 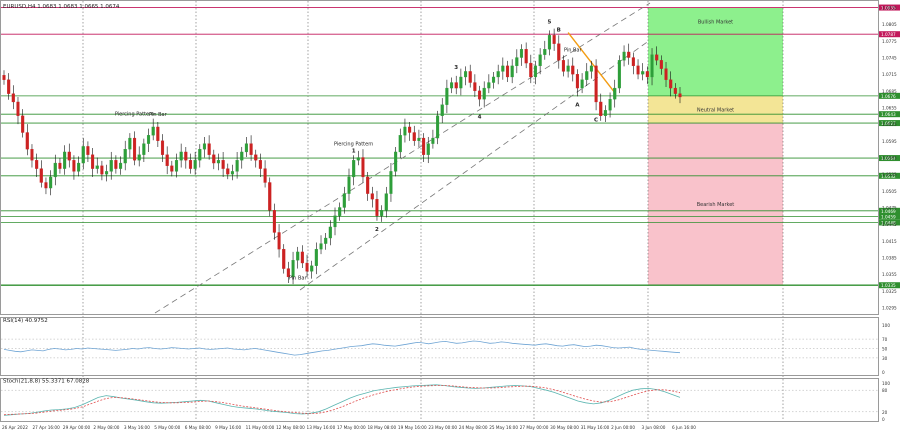 I want to click on x-tick-label: 9 May 16:00, so click(x=228, y=427).